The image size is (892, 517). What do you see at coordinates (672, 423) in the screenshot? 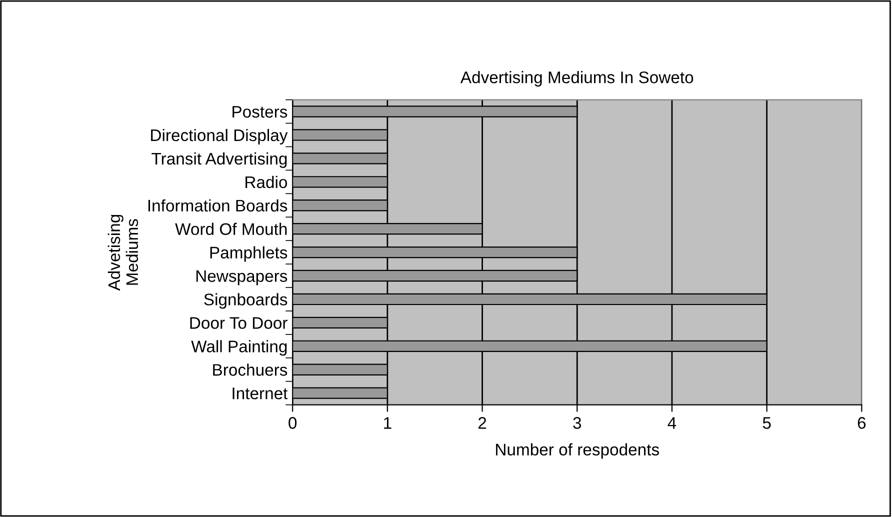
I see `x-tick-label: 4` at bounding box center [672, 423].